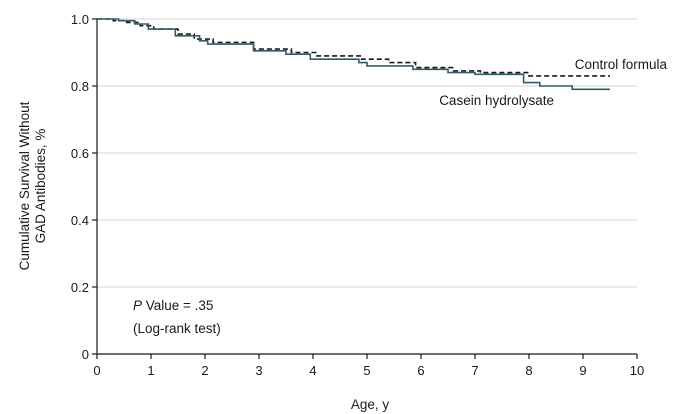 The width and height of the screenshot is (682, 414). What do you see at coordinates (24, 185) in the screenshot?
I see `y-axis-title-line-1: Cumulative Survival Without` at bounding box center [24, 185].